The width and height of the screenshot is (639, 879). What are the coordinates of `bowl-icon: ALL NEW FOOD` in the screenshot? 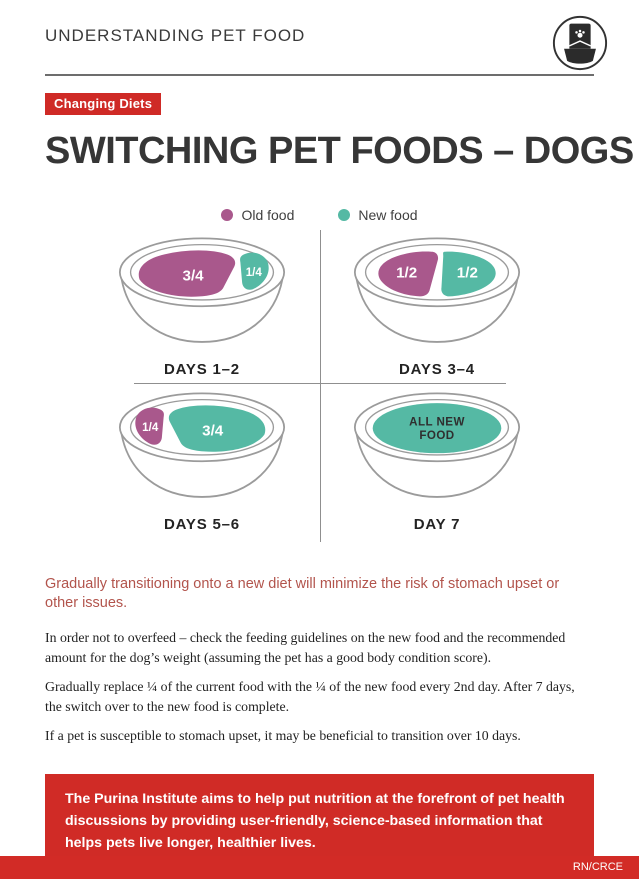 It's located at (437, 445).